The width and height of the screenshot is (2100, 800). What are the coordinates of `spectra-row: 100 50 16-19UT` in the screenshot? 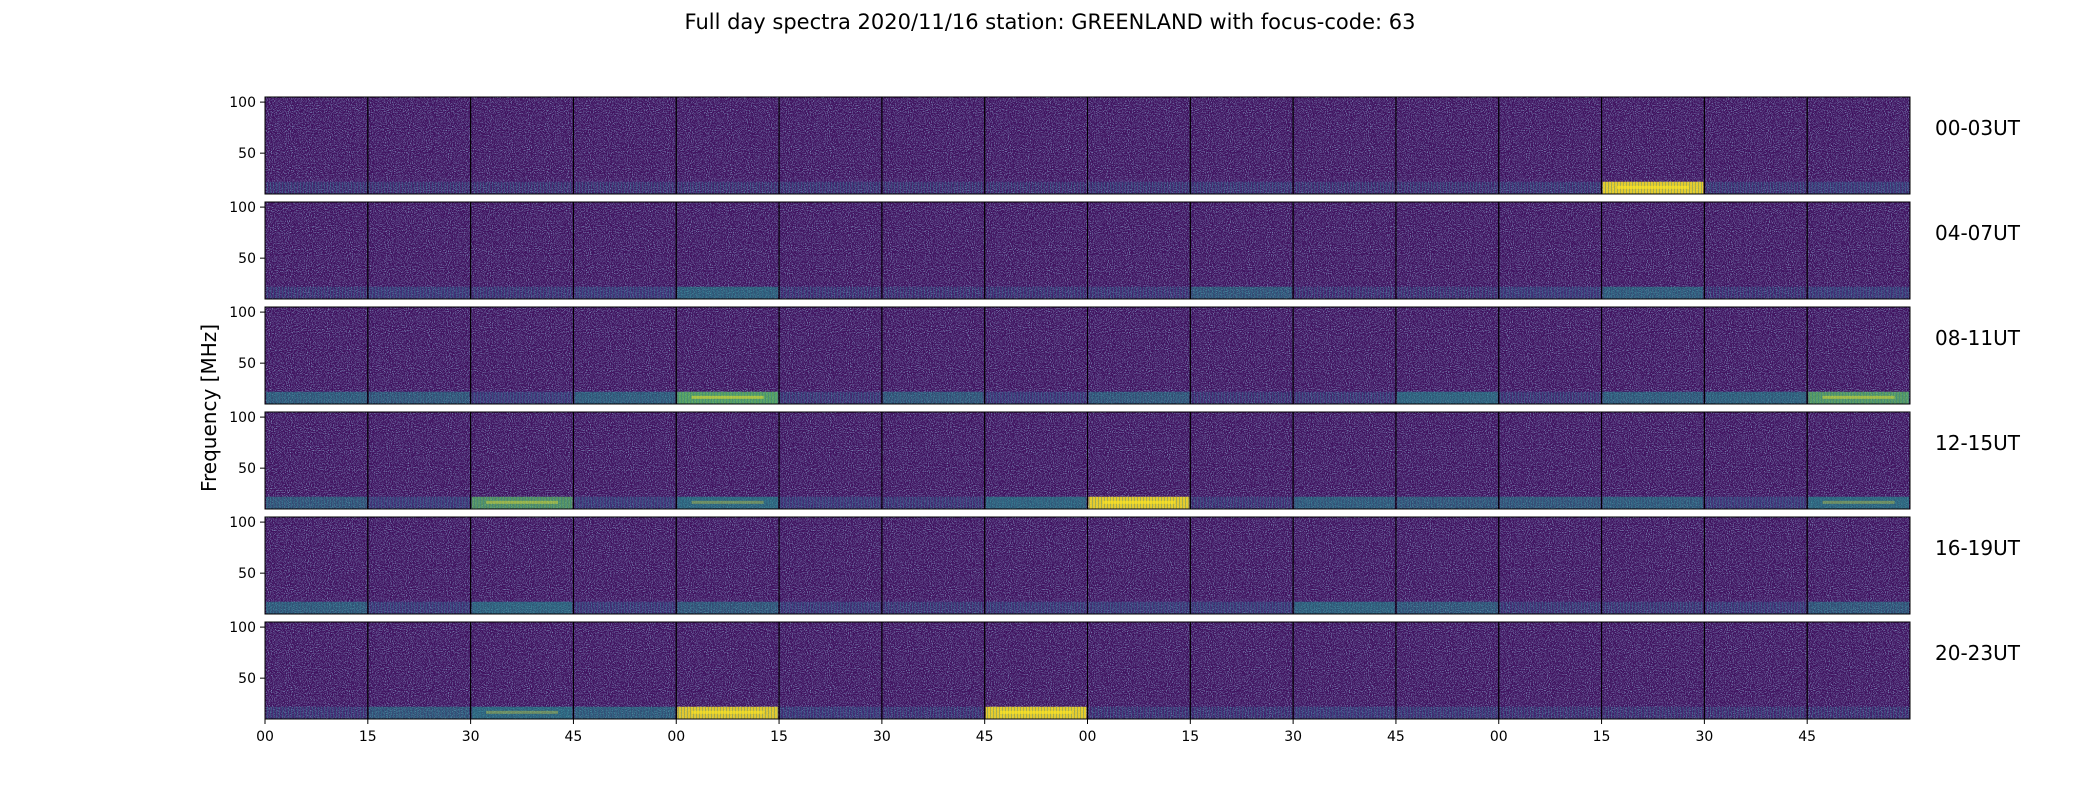 It's located at (1125, 565).